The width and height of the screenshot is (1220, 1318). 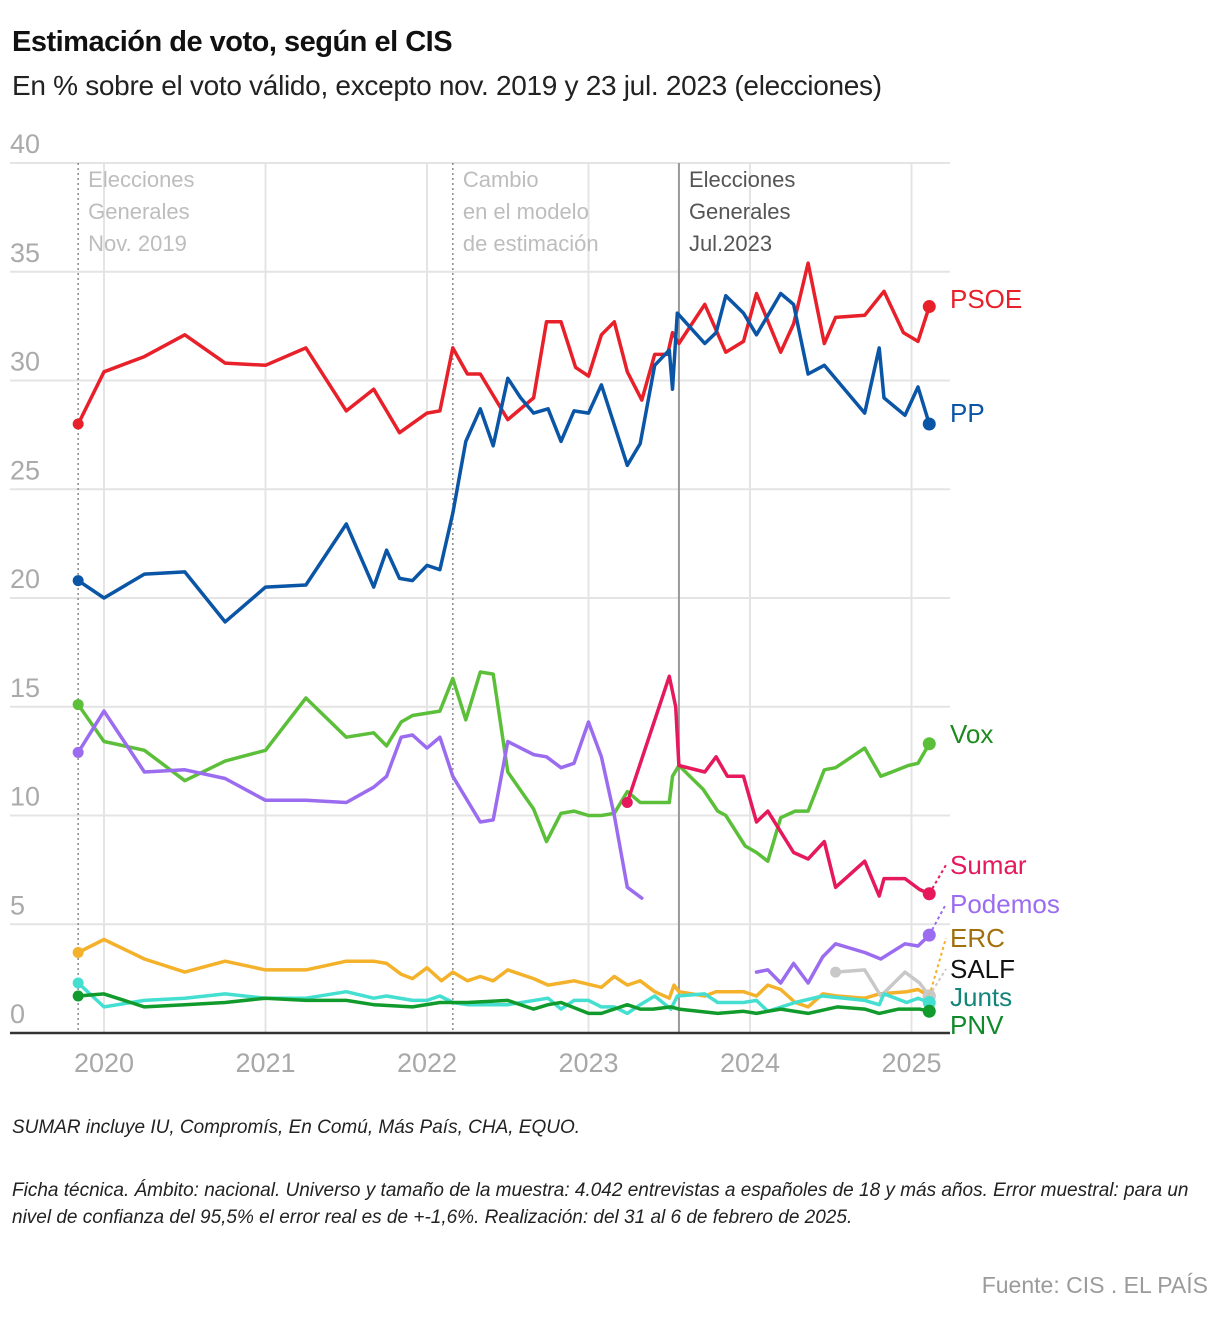 What do you see at coordinates (1005, 904) in the screenshot?
I see `series-label-podemos: Podemos` at bounding box center [1005, 904].